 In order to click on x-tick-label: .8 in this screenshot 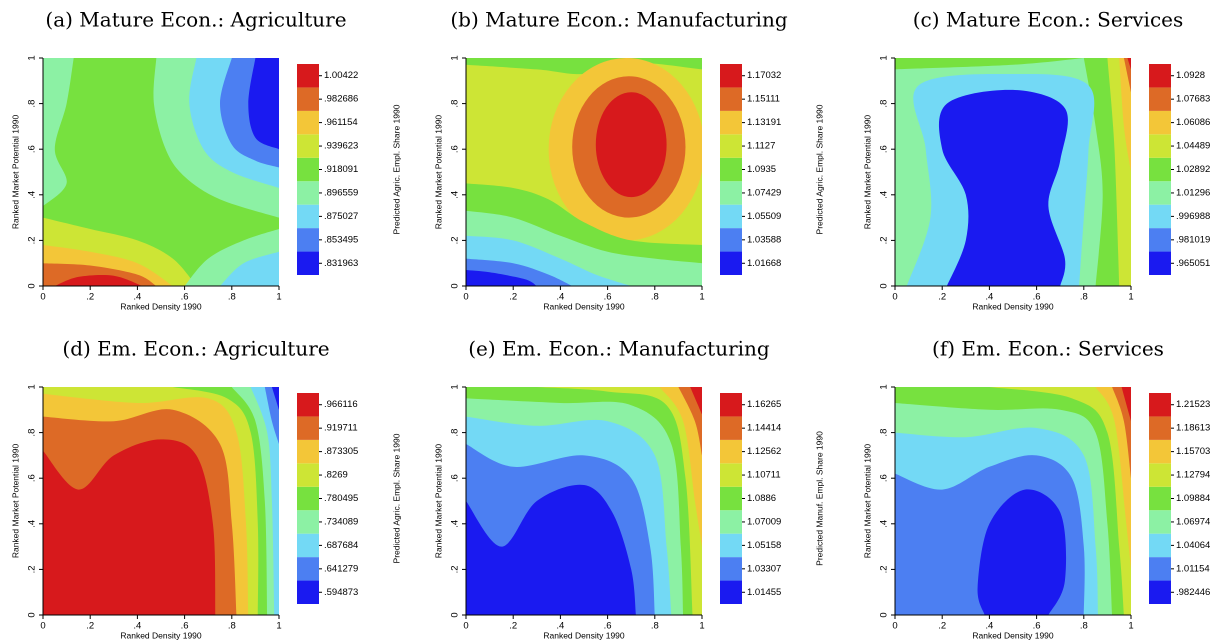, I will do `click(232, 297)`.